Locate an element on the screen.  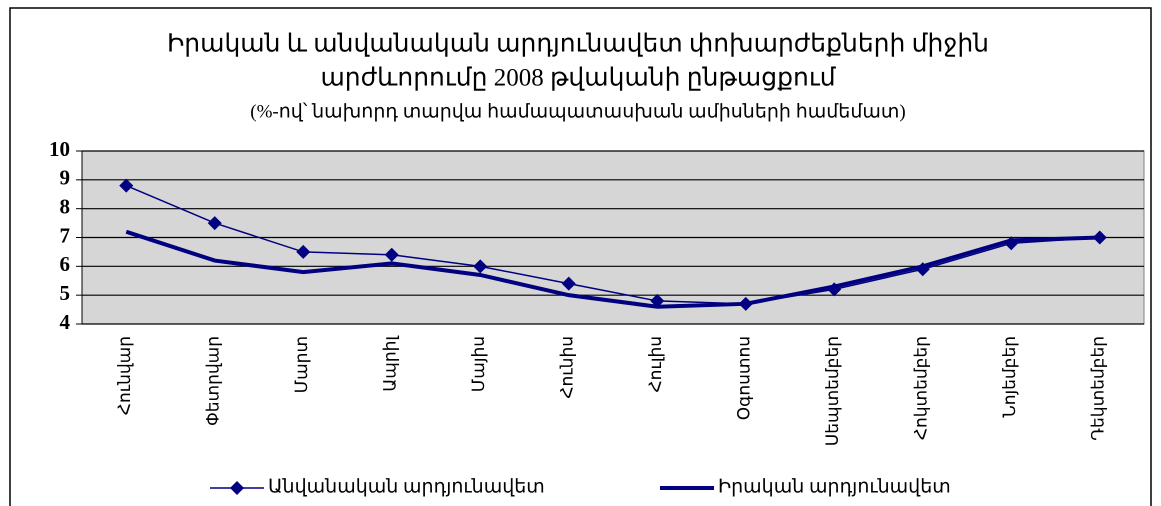
x-tick-label: Հոկտեմբեր is located at coordinates (921, 388).